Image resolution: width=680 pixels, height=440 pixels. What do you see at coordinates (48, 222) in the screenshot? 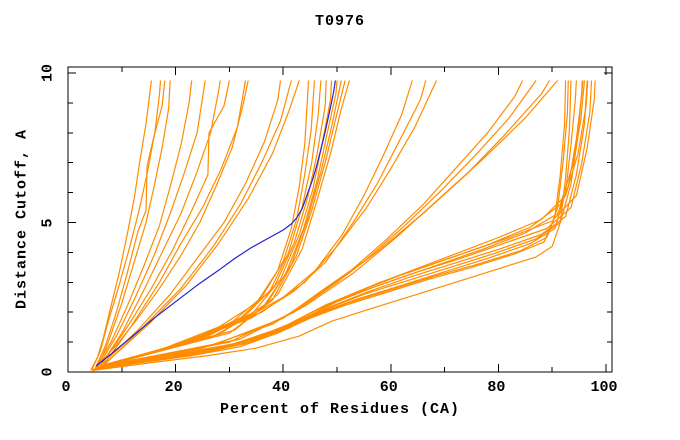
I see `y-tick-label: 5` at bounding box center [48, 222].